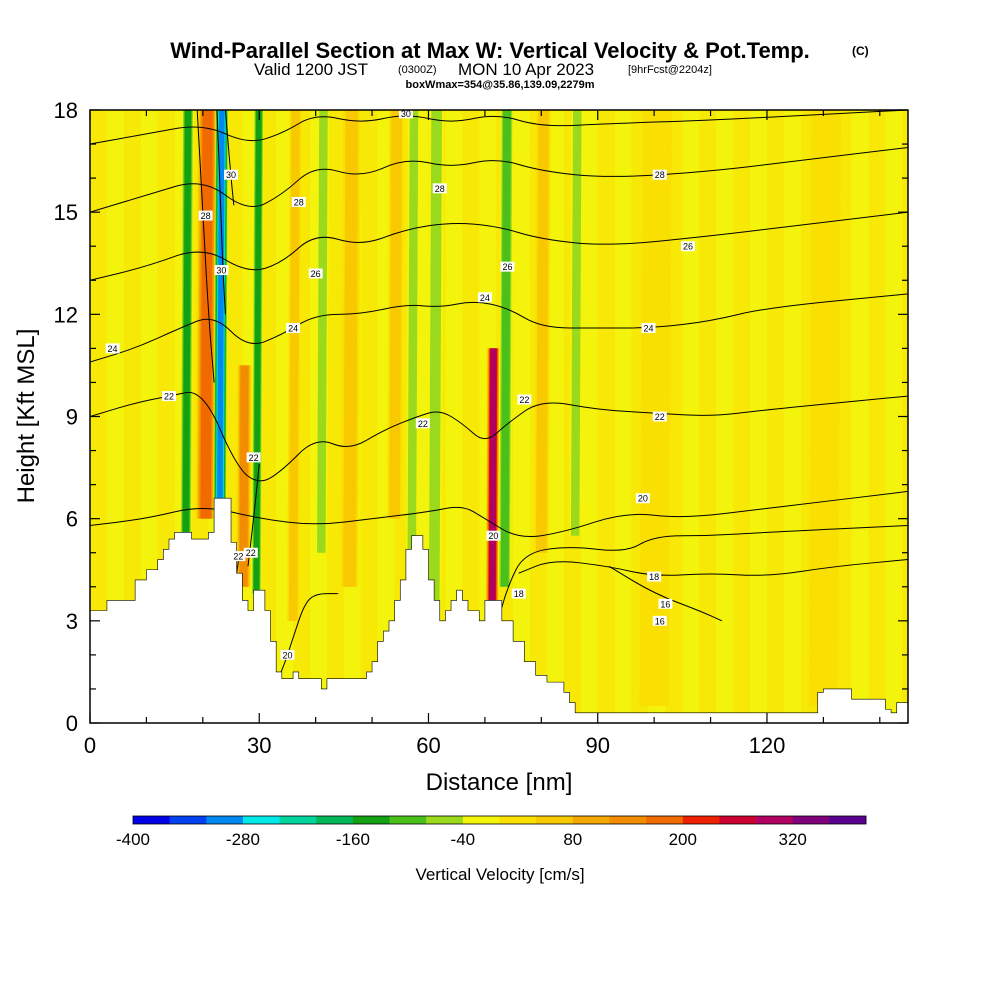 The image size is (1000, 1000). What do you see at coordinates (597, 745) in the screenshot?
I see `x-tick-label: 90` at bounding box center [597, 745].